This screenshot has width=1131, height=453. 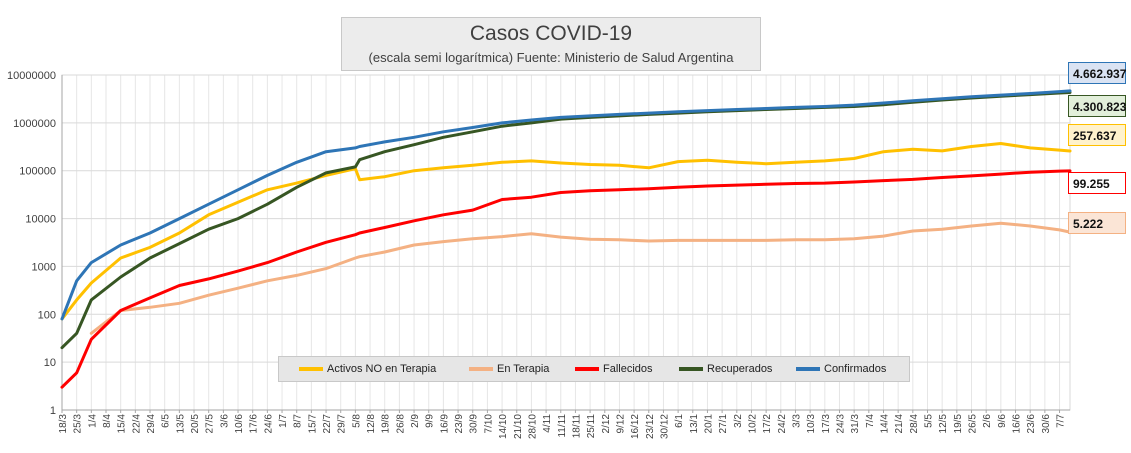 What do you see at coordinates (312, 424) in the screenshot?
I see `x-tick-label: 15/7` at bounding box center [312, 424].